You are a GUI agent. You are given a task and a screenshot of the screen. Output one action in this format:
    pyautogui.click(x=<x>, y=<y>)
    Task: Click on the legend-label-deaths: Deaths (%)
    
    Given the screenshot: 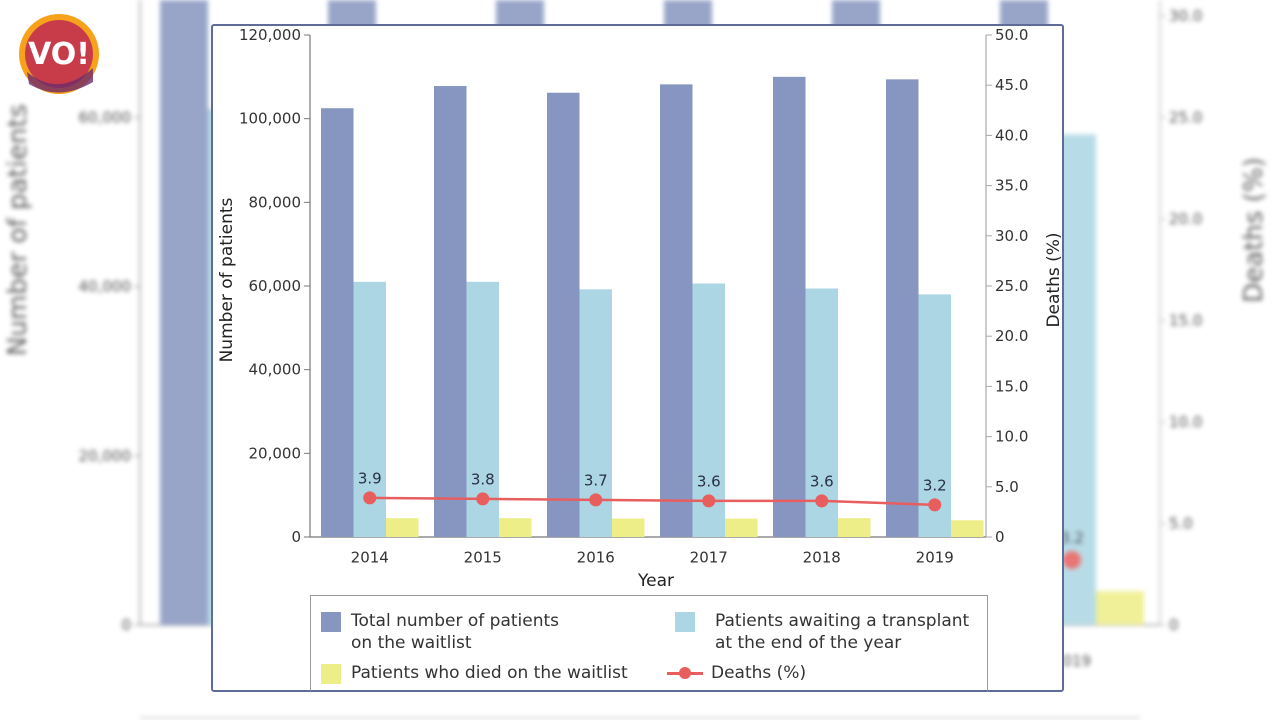 What is the action you would take?
    pyautogui.click(x=759, y=673)
    